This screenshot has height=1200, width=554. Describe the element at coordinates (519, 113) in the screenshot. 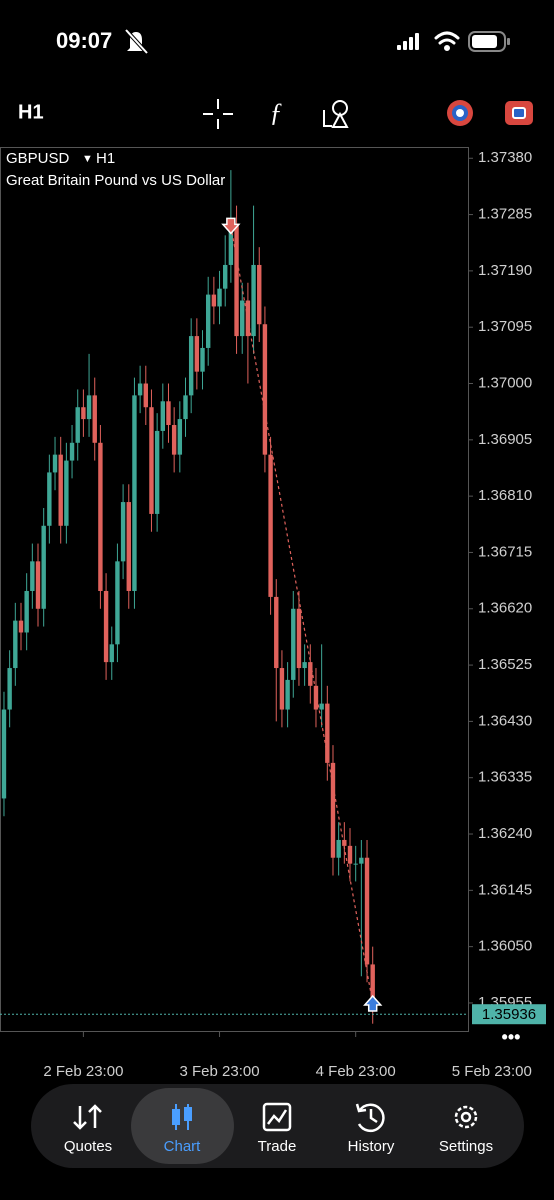

I see `trade-button` at that location.